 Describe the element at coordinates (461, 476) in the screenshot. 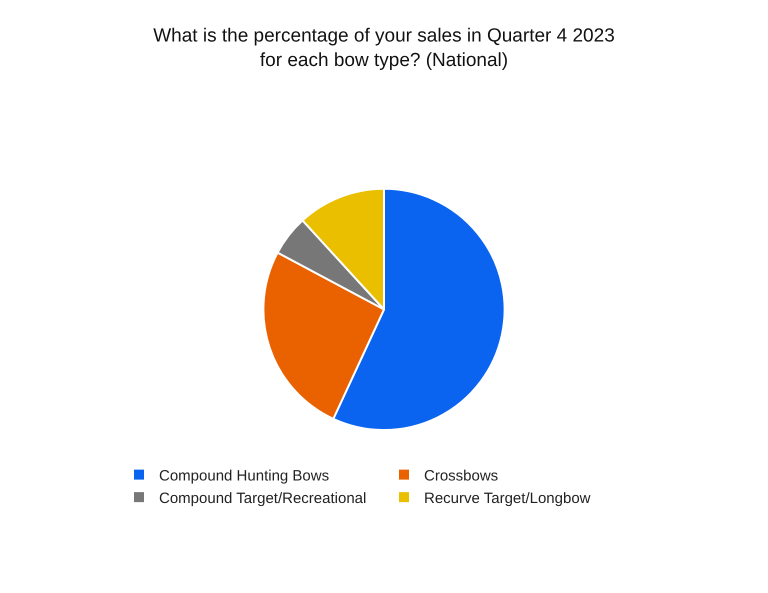

I see `legend-label: Crossbows` at that location.